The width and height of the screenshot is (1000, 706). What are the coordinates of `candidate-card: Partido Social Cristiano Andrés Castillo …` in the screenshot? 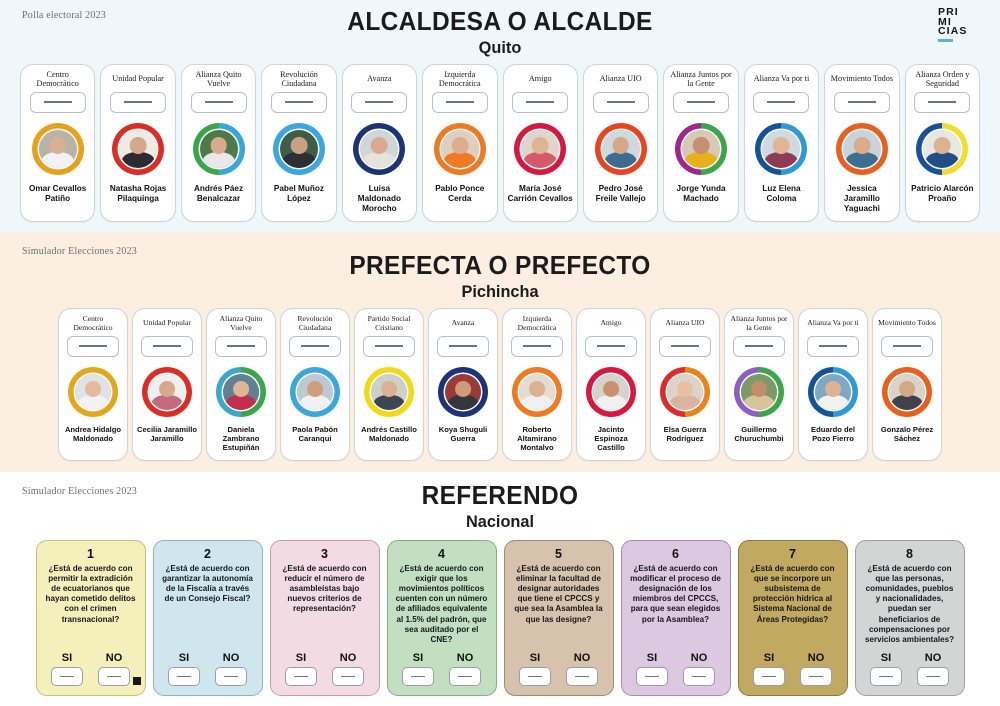 It's located at (389, 384).